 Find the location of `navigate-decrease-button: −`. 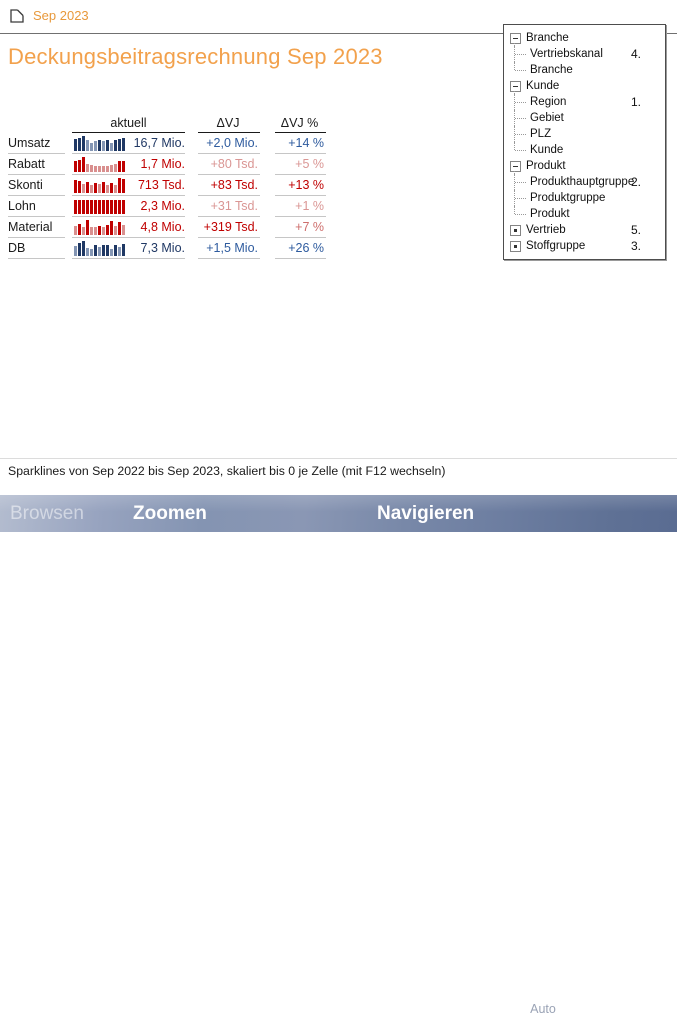

navigate-decrease-button: − is located at coordinates (506, 1008).